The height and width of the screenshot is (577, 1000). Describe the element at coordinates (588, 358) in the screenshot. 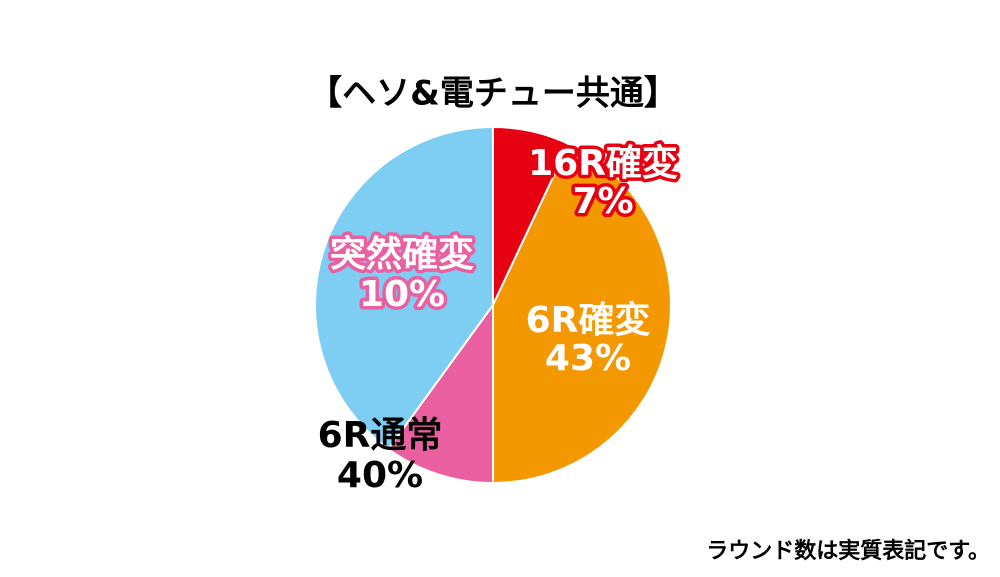

I see `slice-value-label: 43%` at that location.